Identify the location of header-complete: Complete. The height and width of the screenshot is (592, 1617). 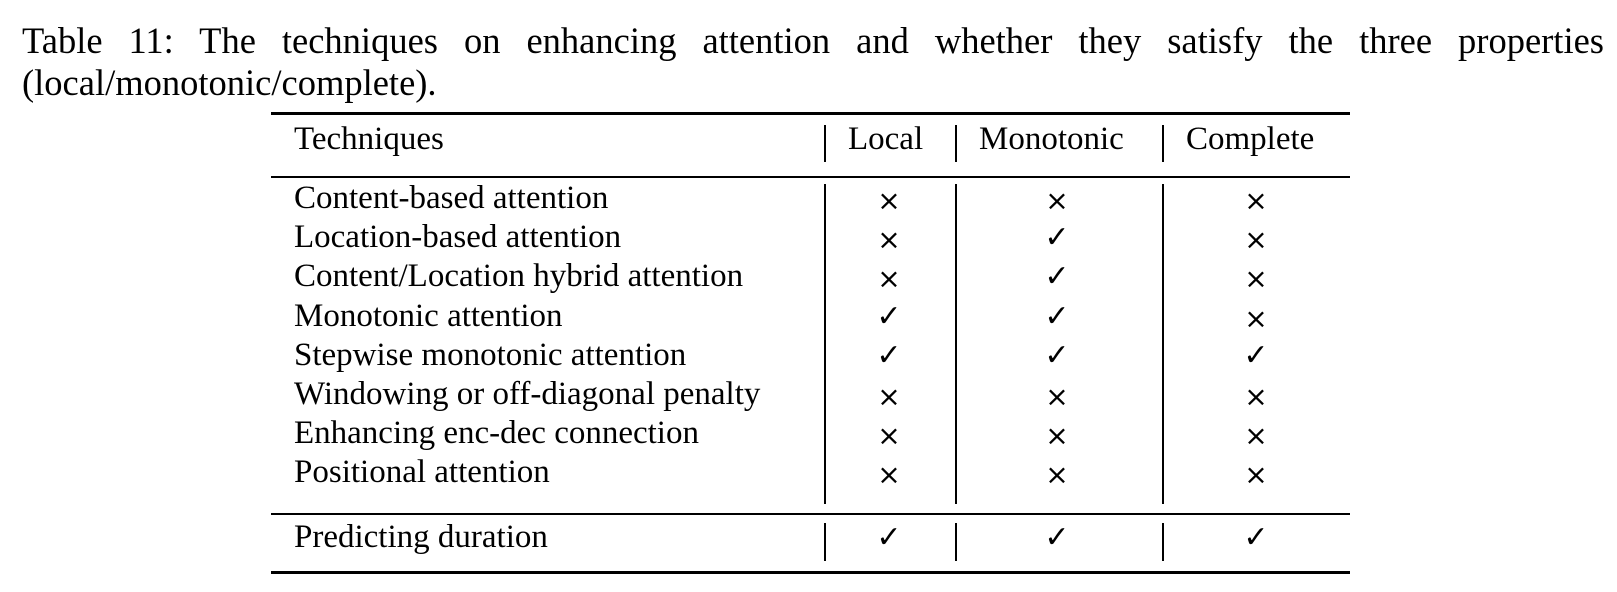
(1250, 139).